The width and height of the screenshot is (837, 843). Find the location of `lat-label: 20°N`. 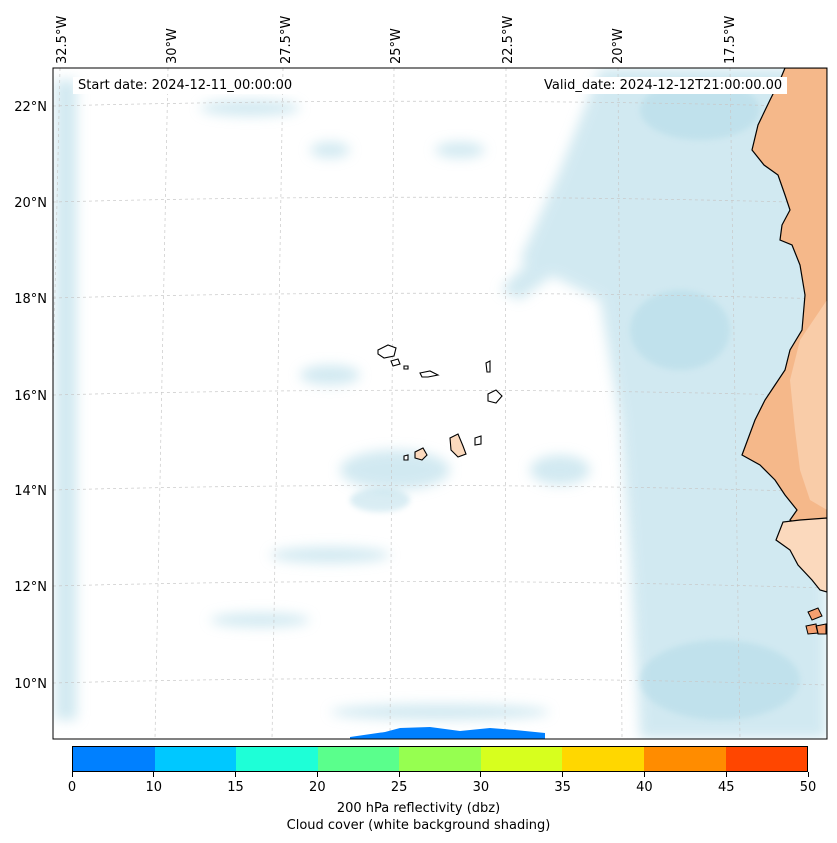

lat-label: 20°N is located at coordinates (30, 203).